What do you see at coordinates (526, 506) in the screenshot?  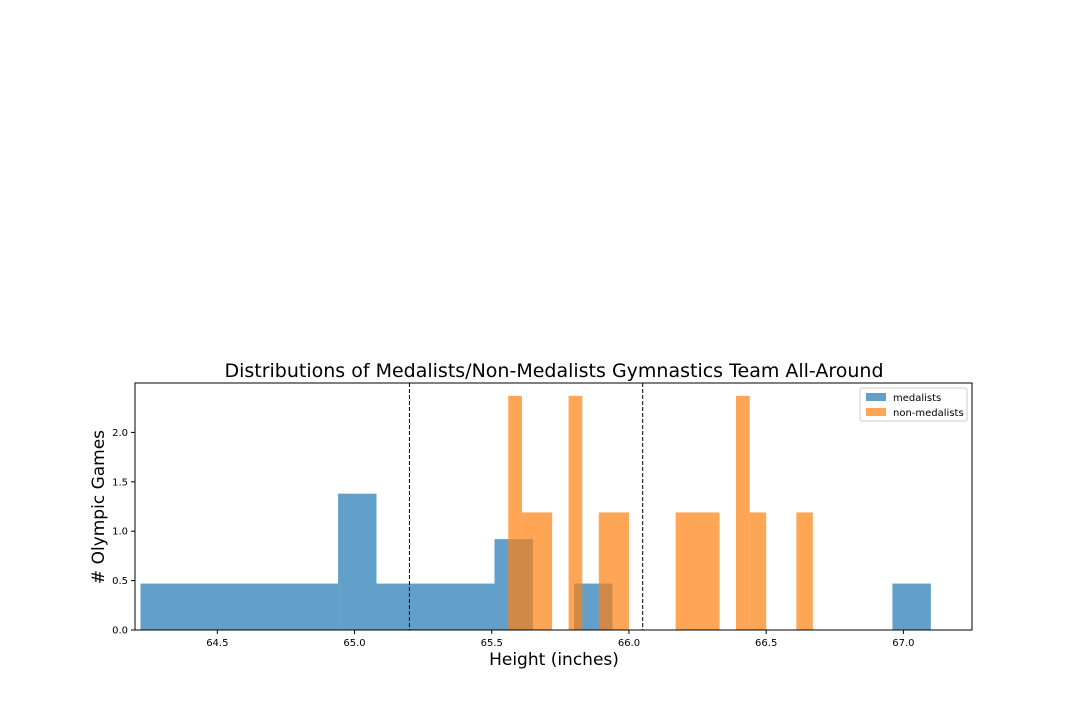 I see `reference-lines-layer` at bounding box center [526, 506].